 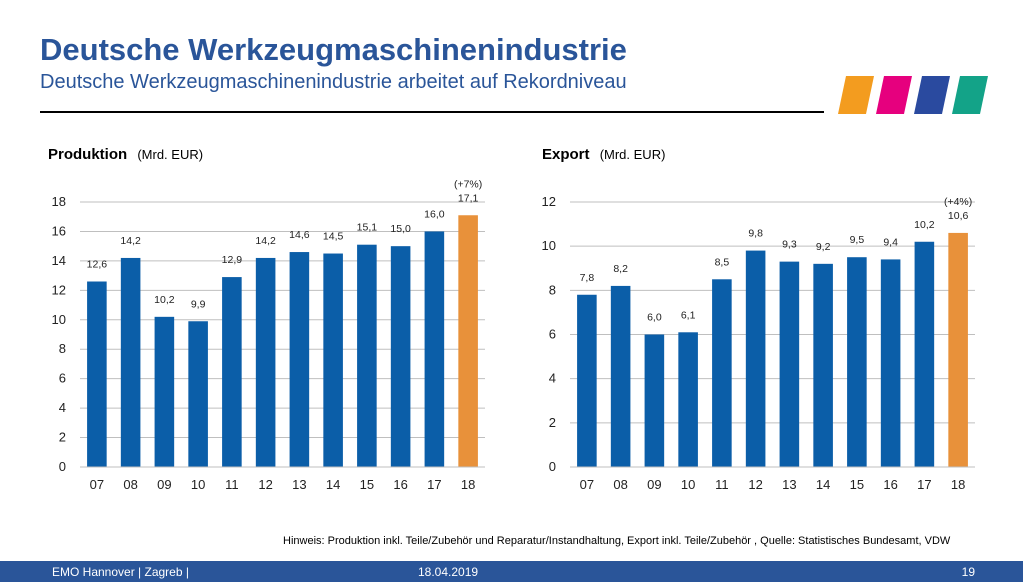 What do you see at coordinates (958, 216) in the screenshot?
I see `export-data-label: 10,6` at bounding box center [958, 216].